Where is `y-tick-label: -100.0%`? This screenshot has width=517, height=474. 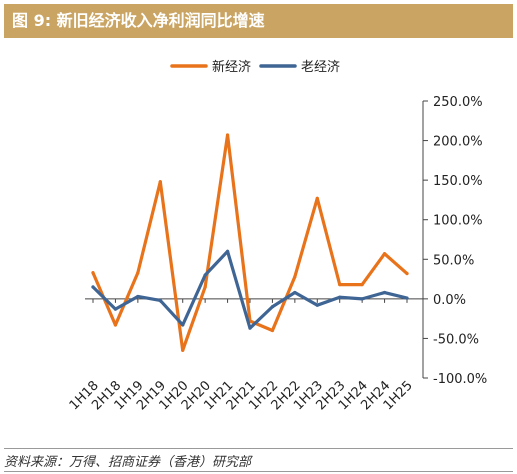
y-tick-label: -100.0% is located at coordinates (460, 379).